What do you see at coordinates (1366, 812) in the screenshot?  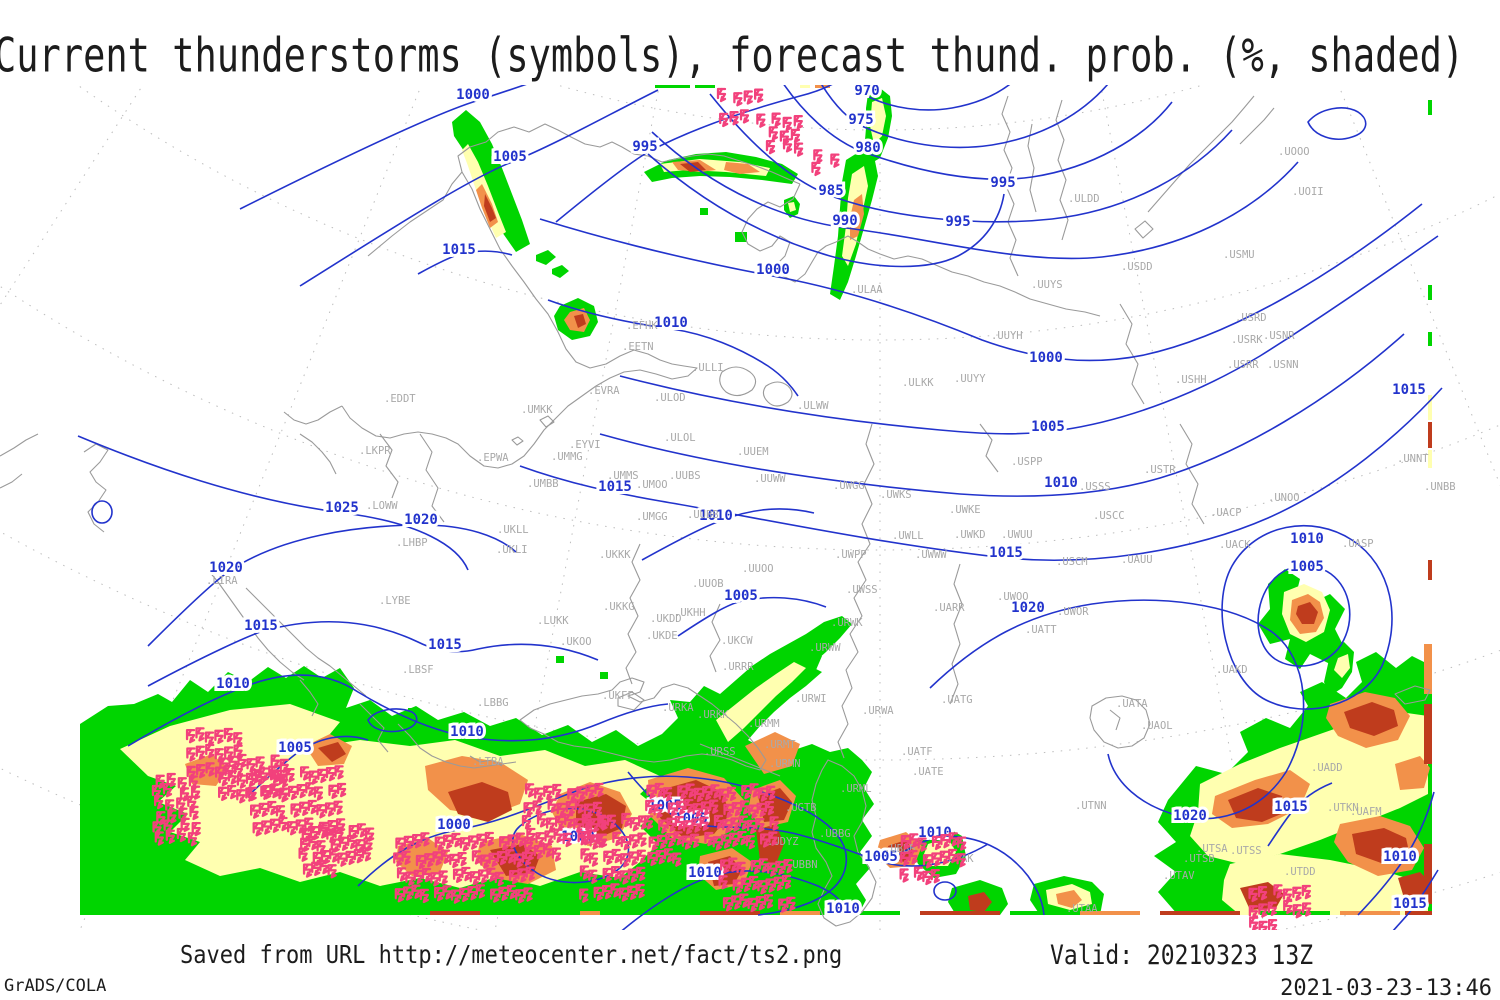 I see `station-code: .UAFM` at bounding box center [1366, 812].